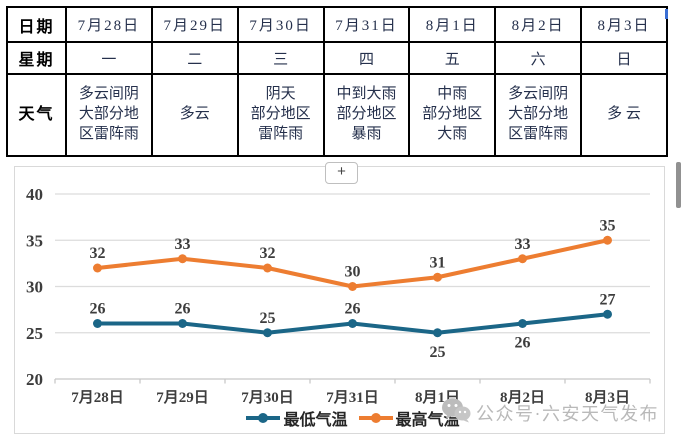  I want to click on x-axis-category-label: 8月2日, so click(522, 397).